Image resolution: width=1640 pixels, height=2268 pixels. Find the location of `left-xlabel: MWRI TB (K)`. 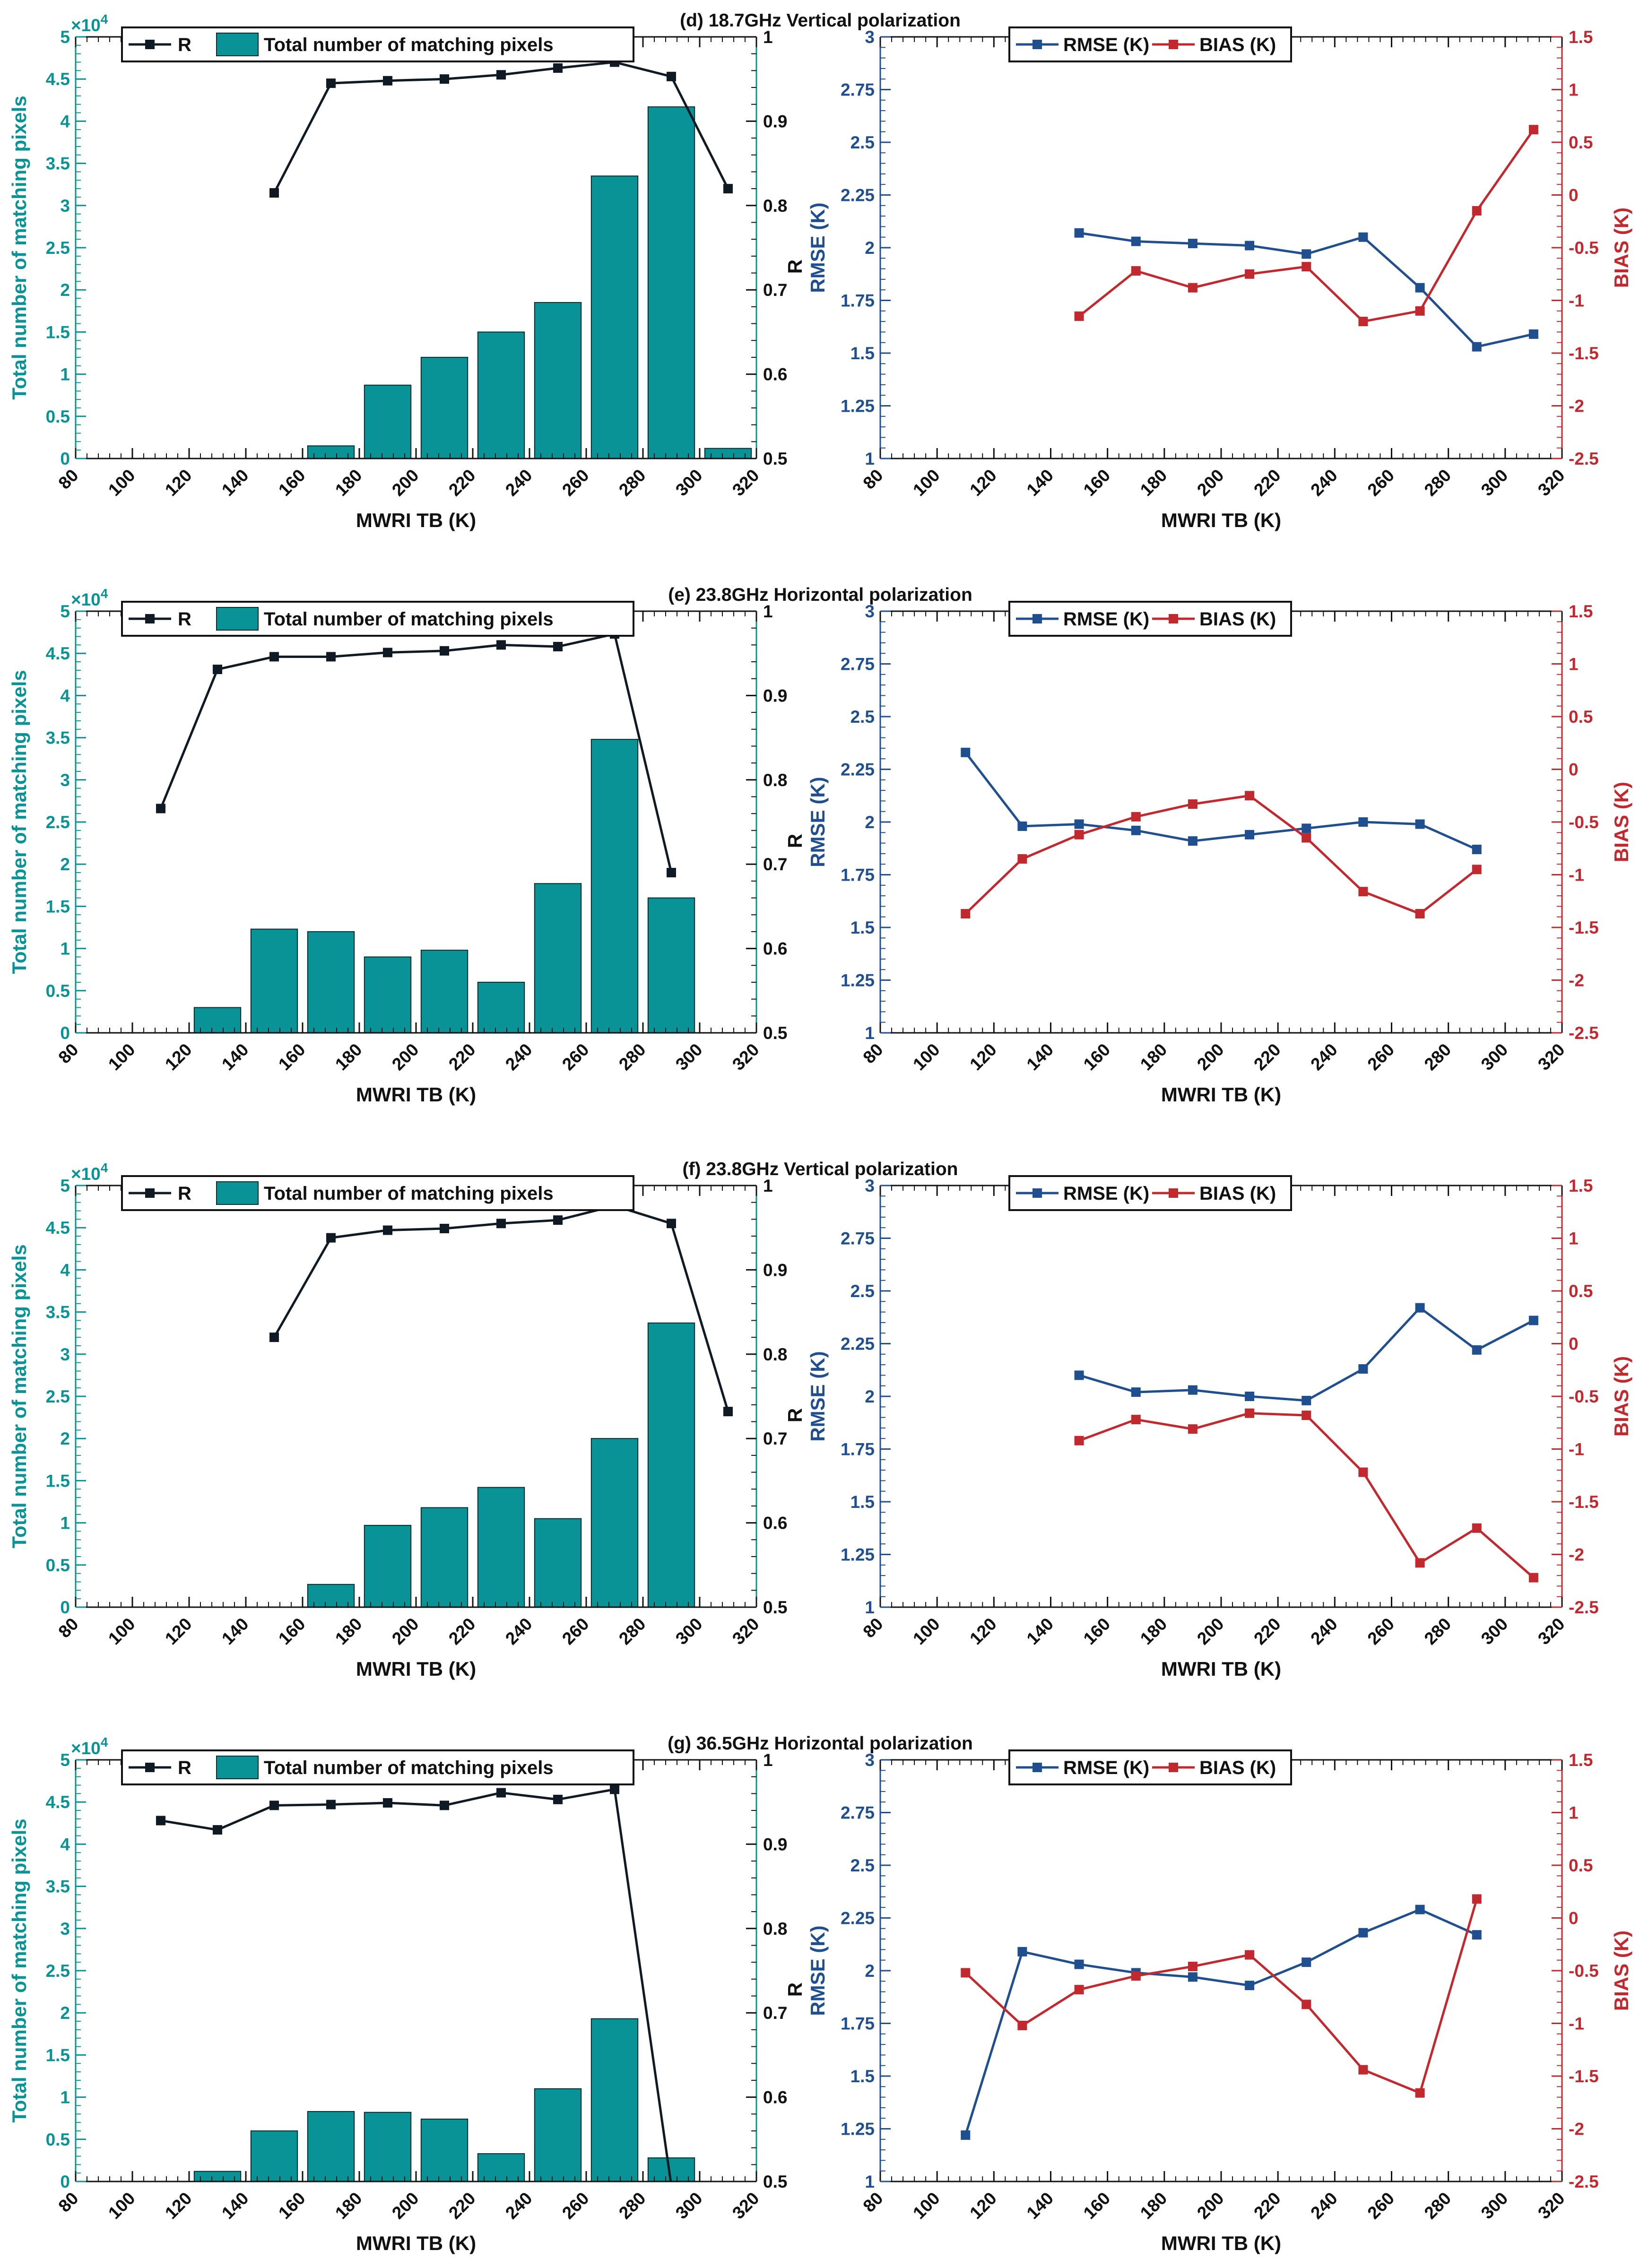

left-xlabel: MWRI TB (K) is located at coordinates (416, 1095).